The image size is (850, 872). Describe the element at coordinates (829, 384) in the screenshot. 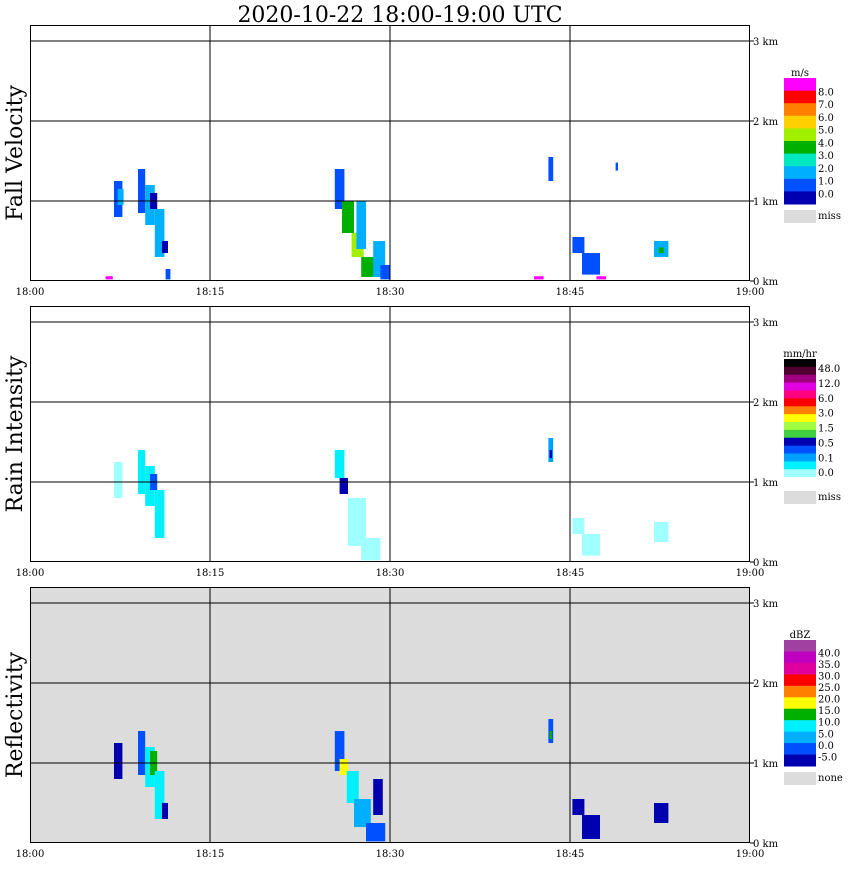

I see `legend-label: 12.0` at that location.